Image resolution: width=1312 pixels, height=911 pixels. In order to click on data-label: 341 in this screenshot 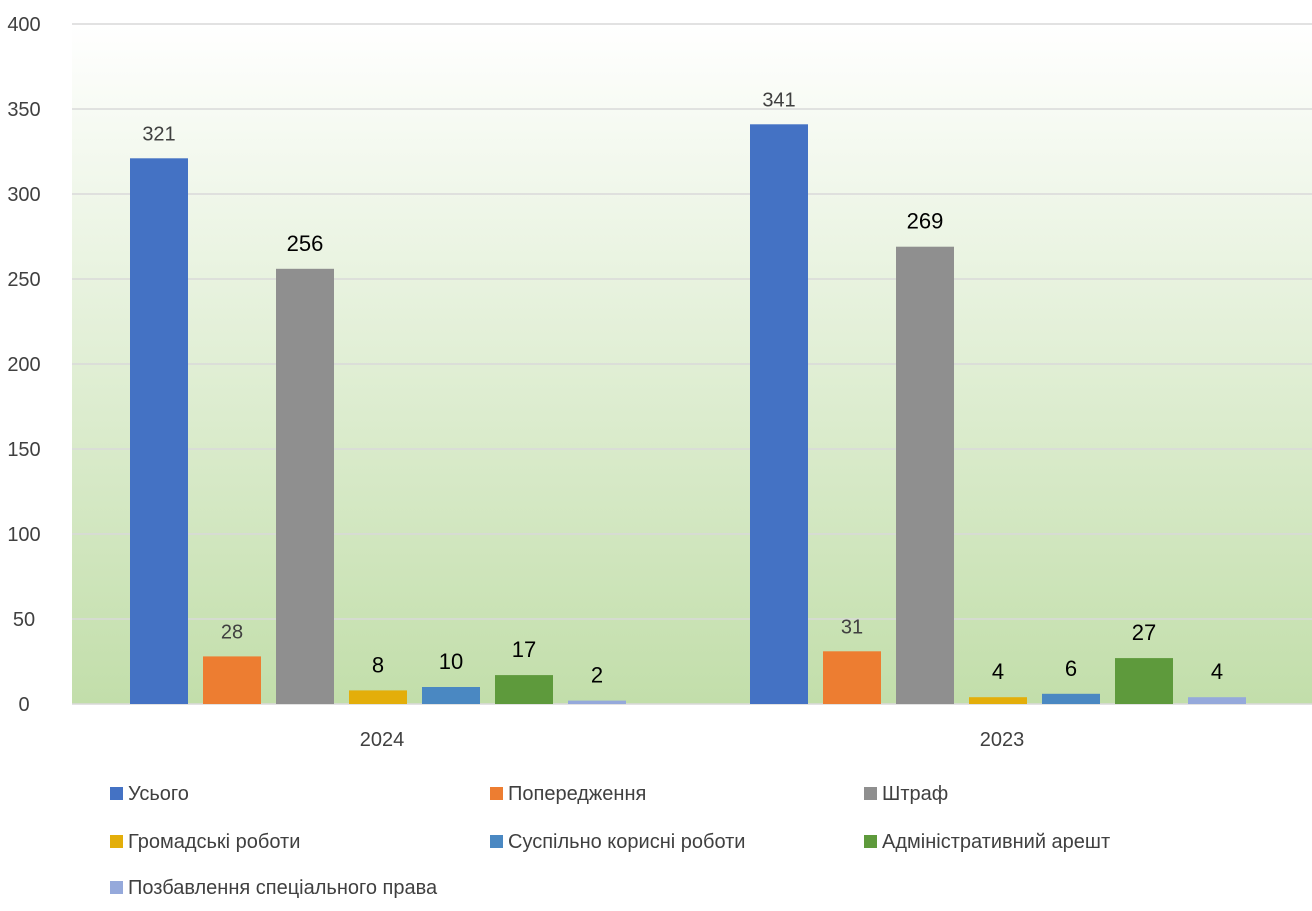, I will do `click(778, 100)`.